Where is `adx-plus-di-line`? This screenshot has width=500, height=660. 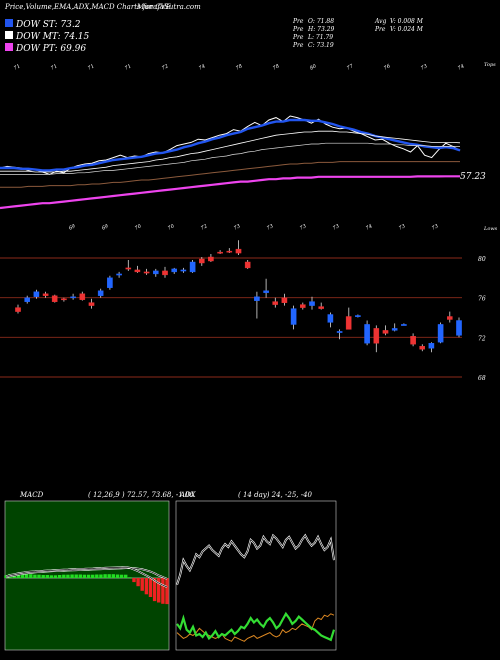 adx-plus-di-line is located at coordinates (256, 626).